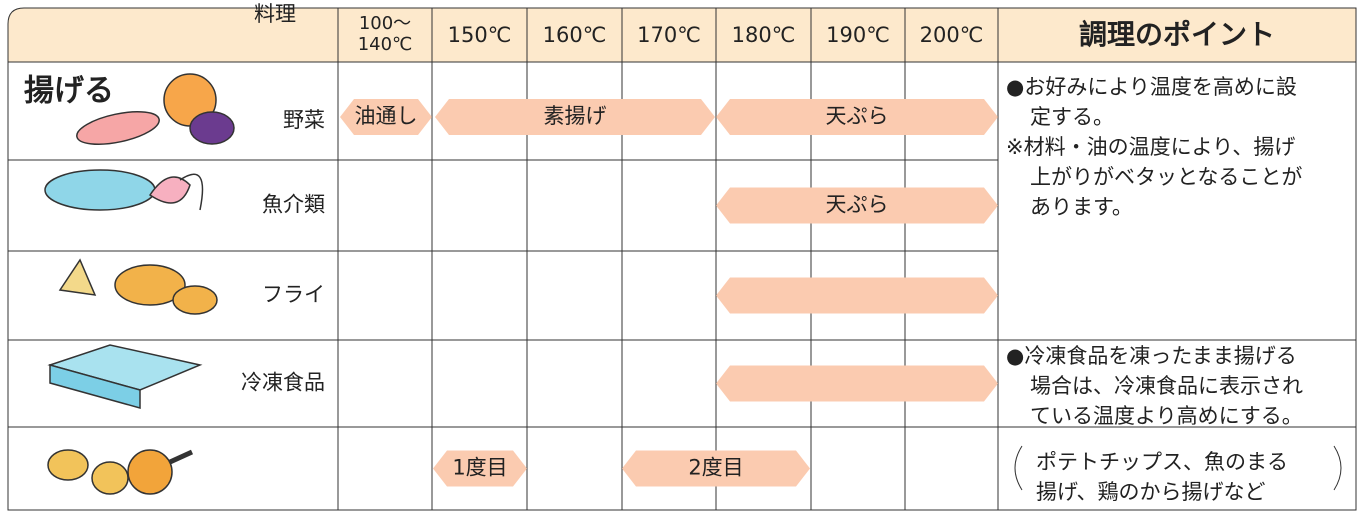  I want to click on row-label: フライ, so click(293, 295).